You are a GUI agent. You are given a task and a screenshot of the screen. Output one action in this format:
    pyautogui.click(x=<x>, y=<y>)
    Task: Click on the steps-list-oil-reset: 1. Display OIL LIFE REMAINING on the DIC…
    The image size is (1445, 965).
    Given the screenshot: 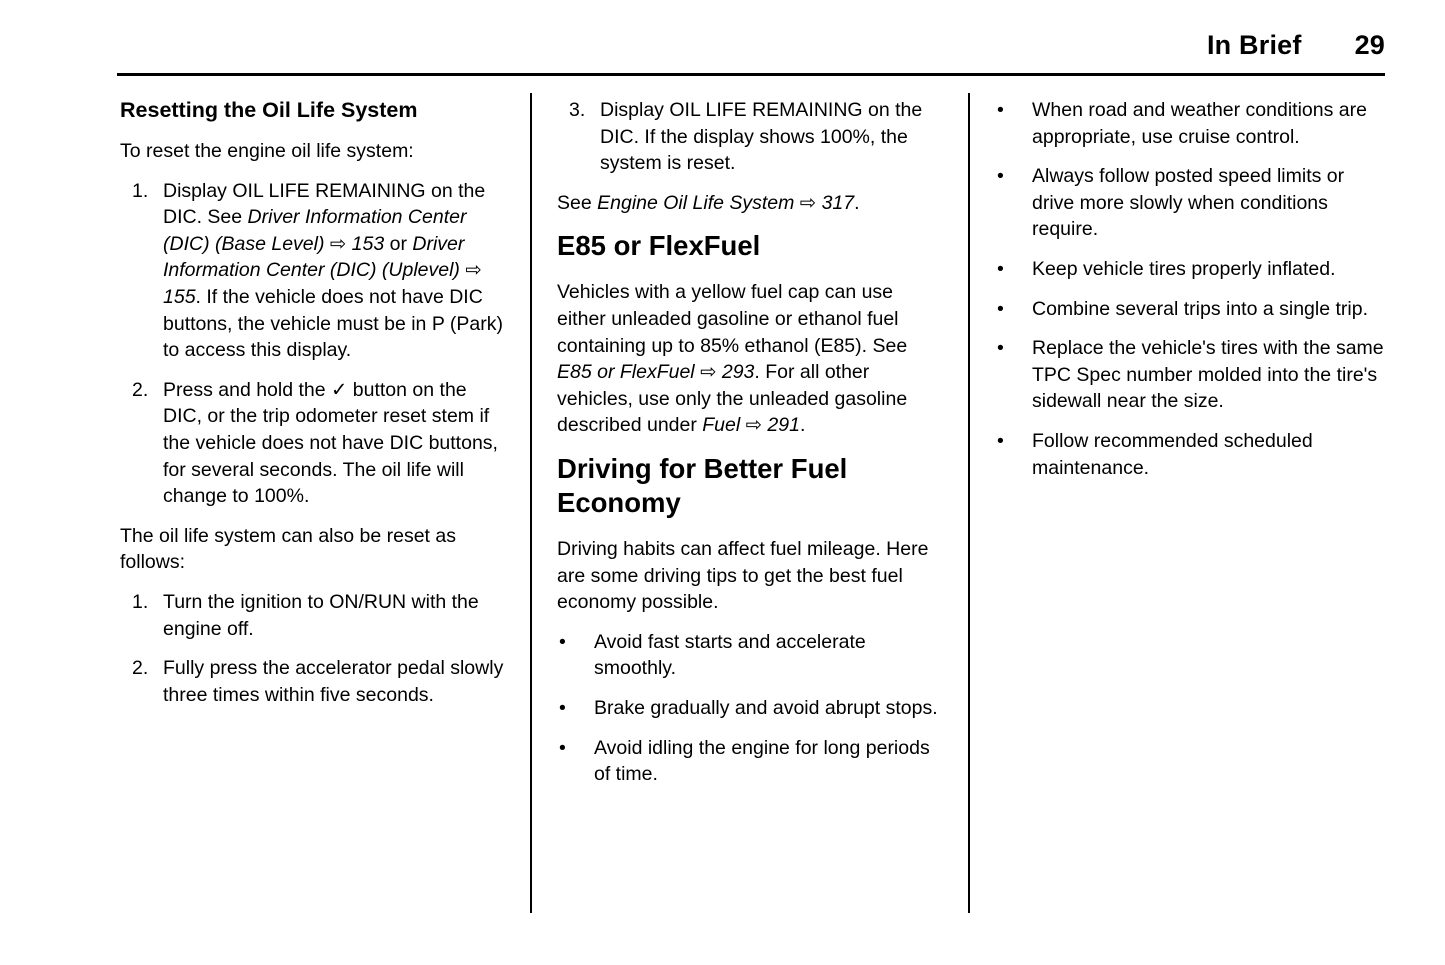 What is the action you would take?
    pyautogui.click(x=314, y=344)
    